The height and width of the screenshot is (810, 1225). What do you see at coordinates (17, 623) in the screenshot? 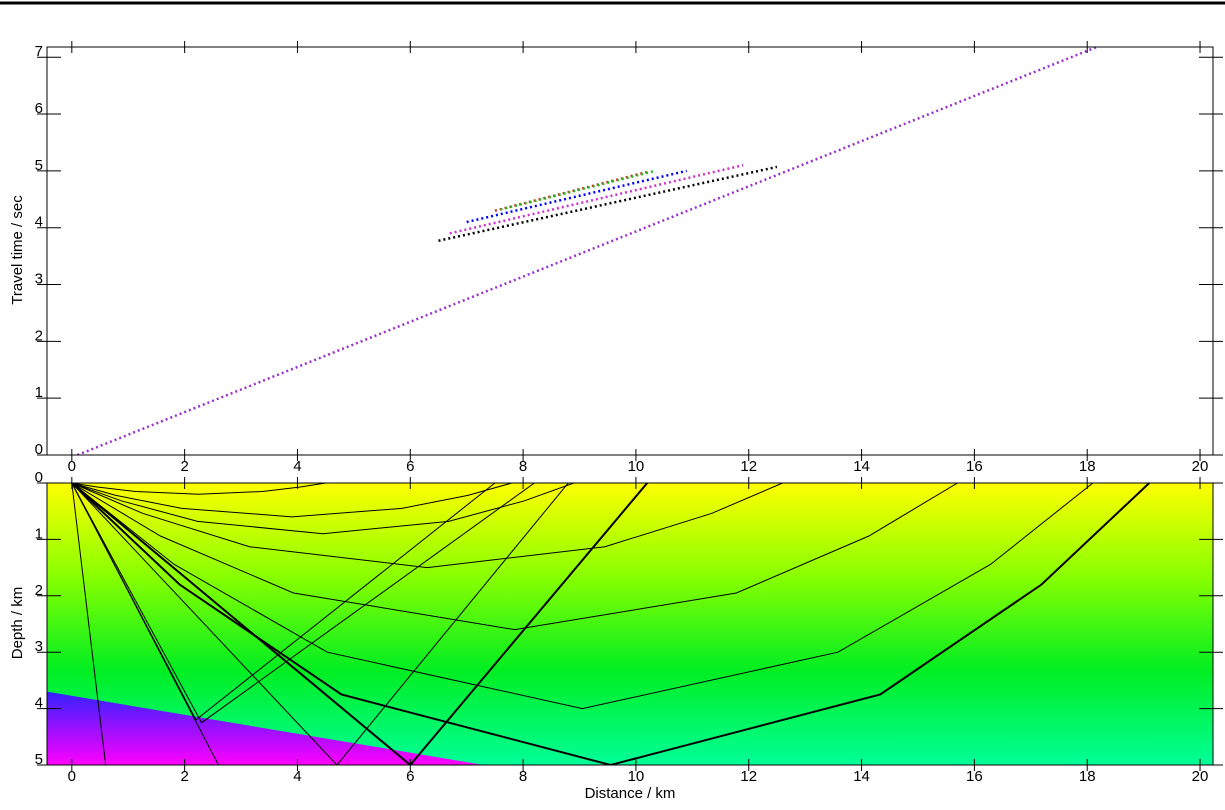
I see `y-axis-label: Depth / km` at bounding box center [17, 623].